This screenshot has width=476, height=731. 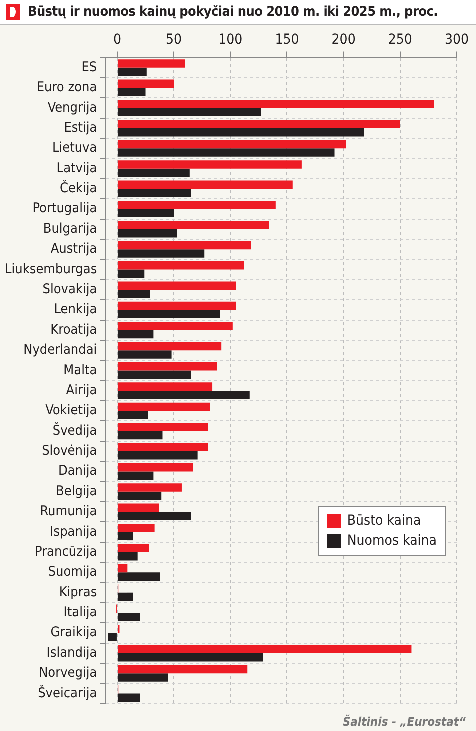 I want to click on y-tick-label: Austrija, so click(x=74, y=249).